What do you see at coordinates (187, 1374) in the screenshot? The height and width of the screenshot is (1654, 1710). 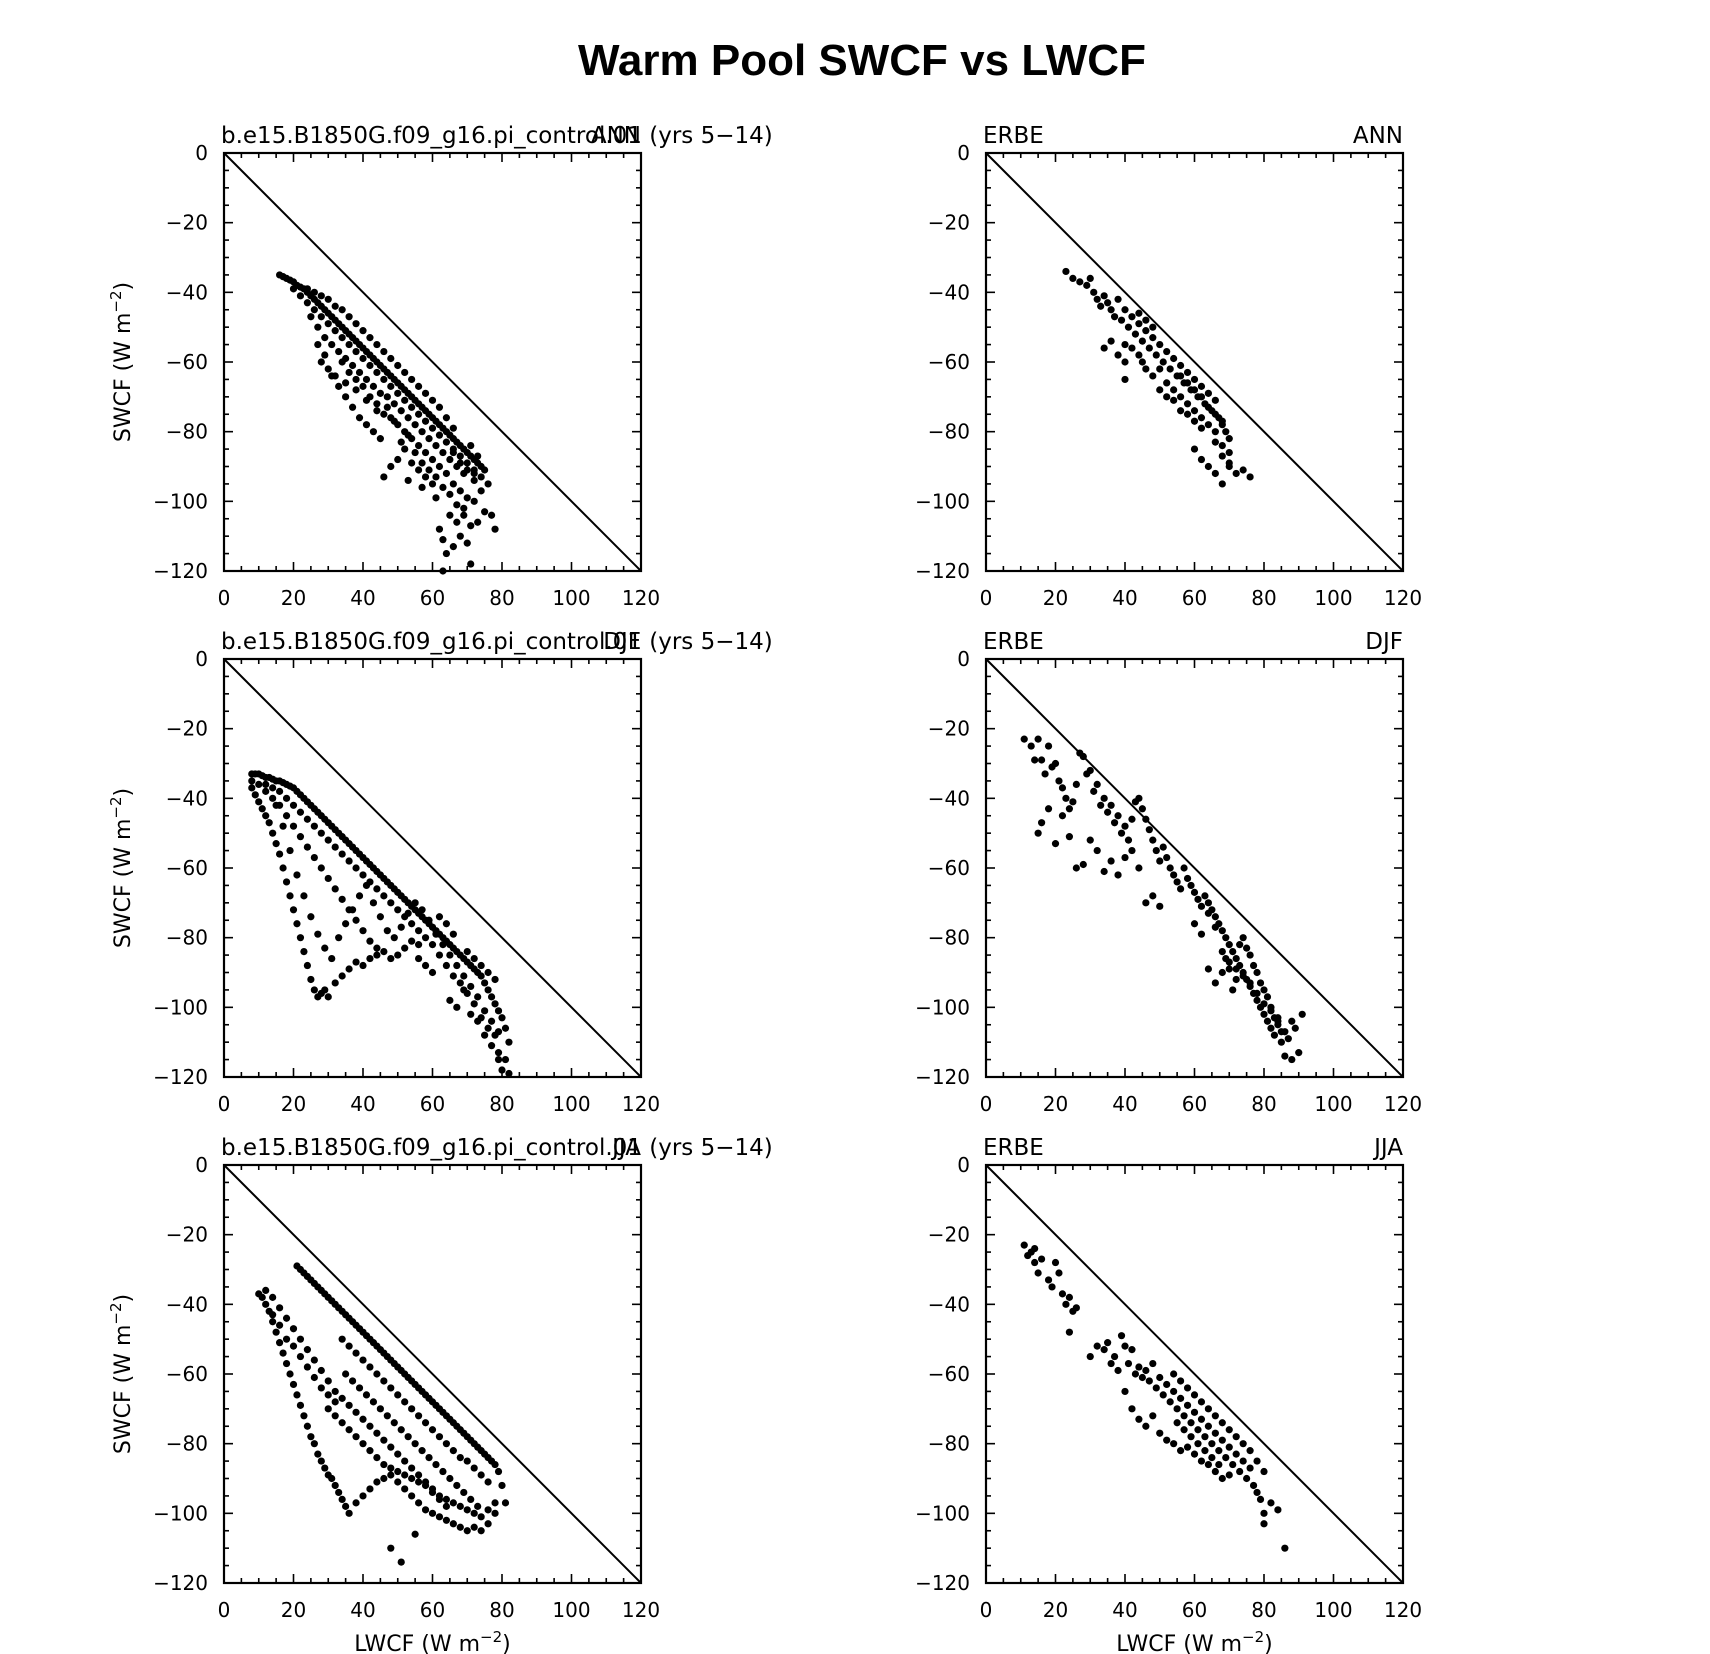 I see `y-tick-label: −60` at bounding box center [187, 1374].